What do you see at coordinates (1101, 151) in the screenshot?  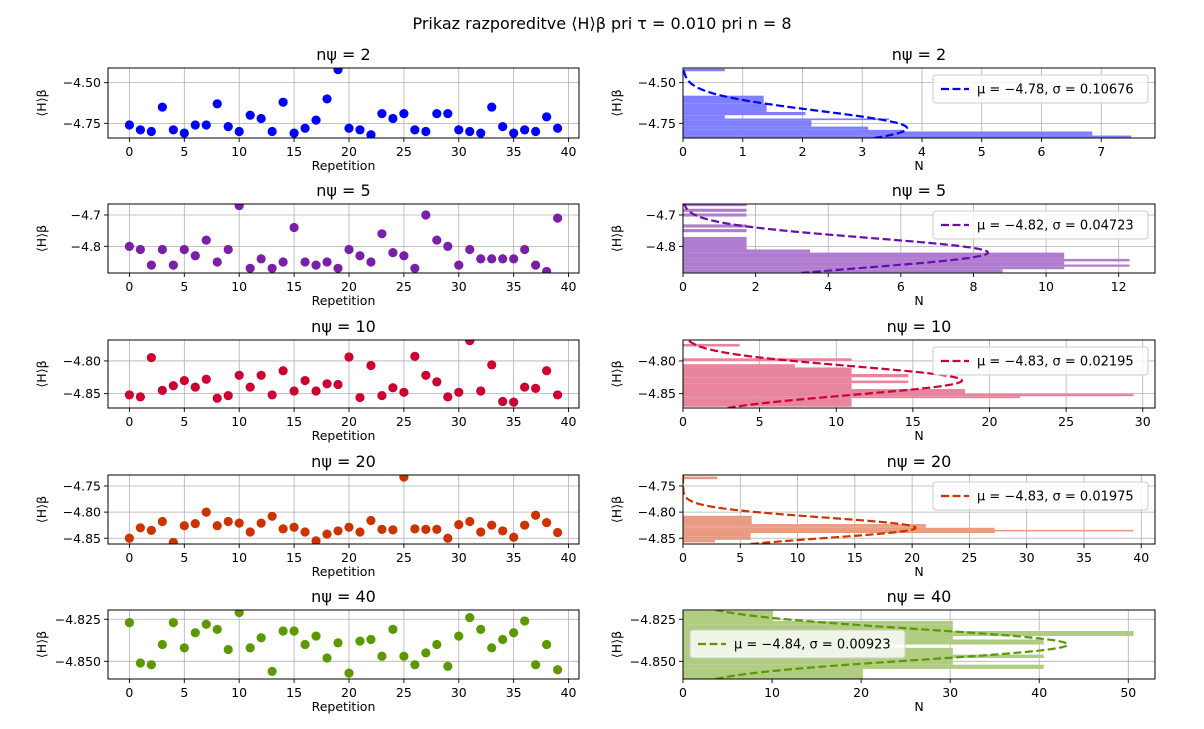 I see `x-tick-label: 7` at bounding box center [1101, 151].